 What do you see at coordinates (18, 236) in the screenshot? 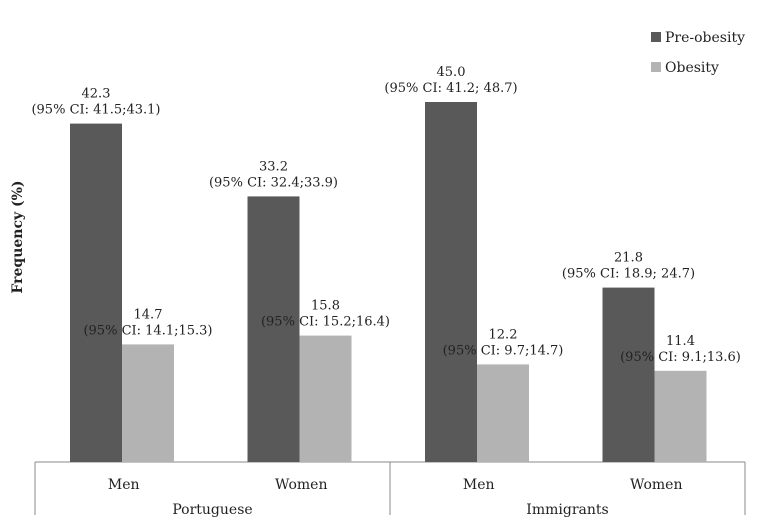
I see `y-axis-label: Frequency (%)` at bounding box center [18, 236].